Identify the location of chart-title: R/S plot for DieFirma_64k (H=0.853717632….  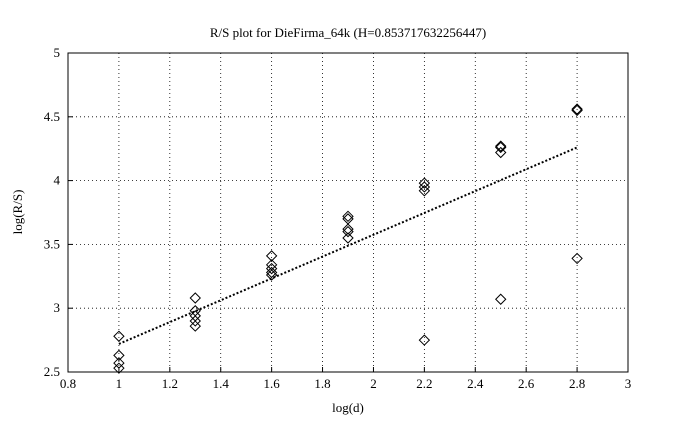
(348, 32).